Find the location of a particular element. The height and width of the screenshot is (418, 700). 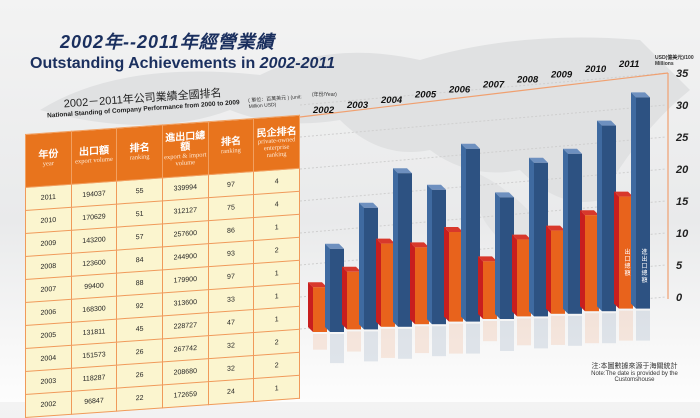

year-label: 2005 is located at coordinates (425, 95).